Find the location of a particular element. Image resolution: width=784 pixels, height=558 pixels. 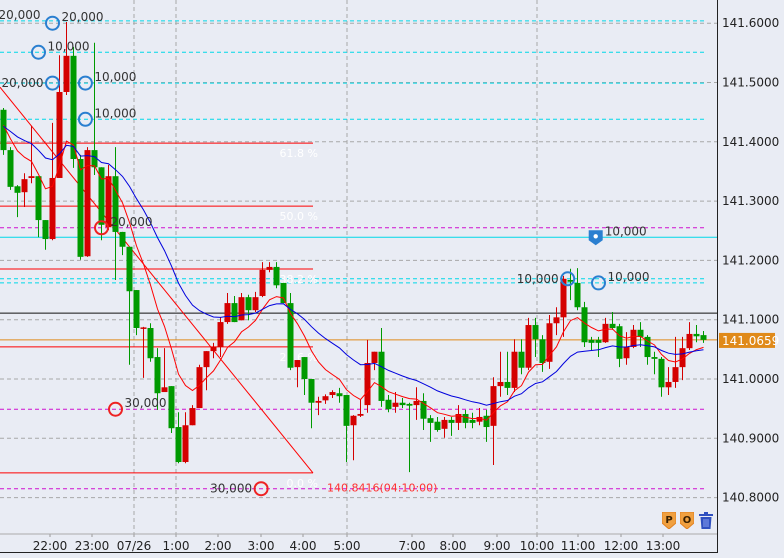

order-button: O is located at coordinates (687, 520).